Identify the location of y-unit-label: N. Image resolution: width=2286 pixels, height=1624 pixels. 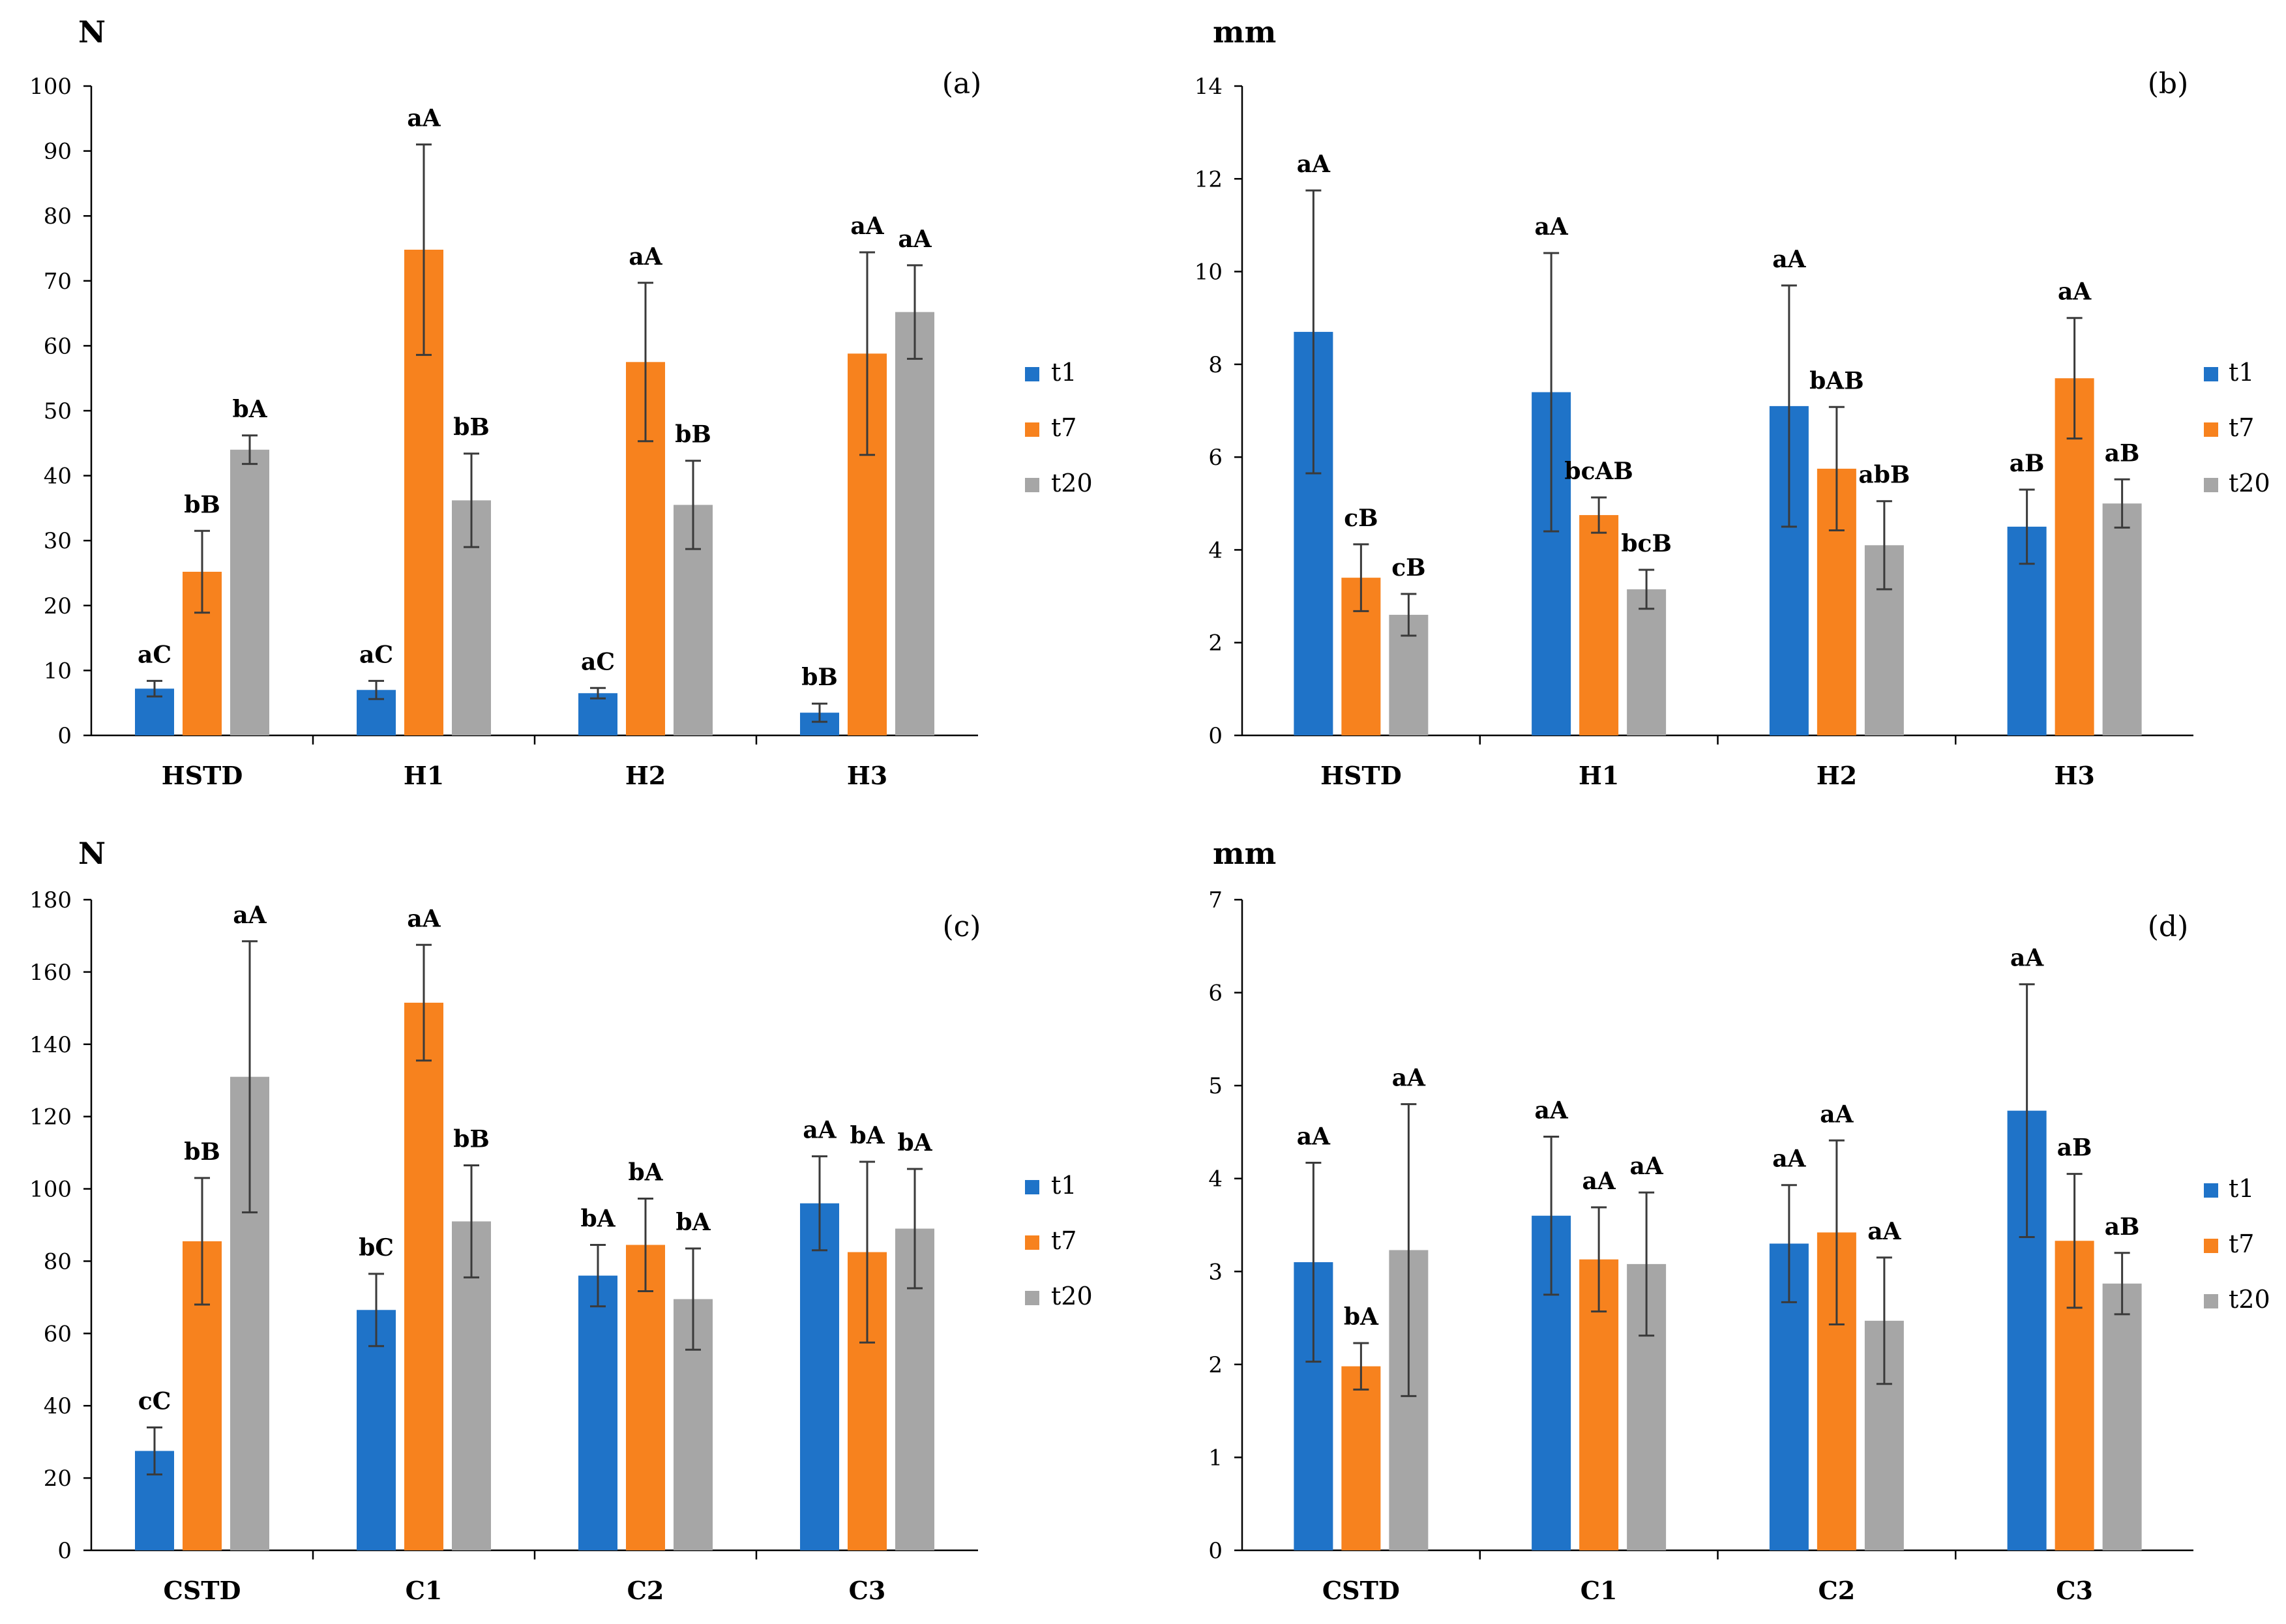
(92, 854).